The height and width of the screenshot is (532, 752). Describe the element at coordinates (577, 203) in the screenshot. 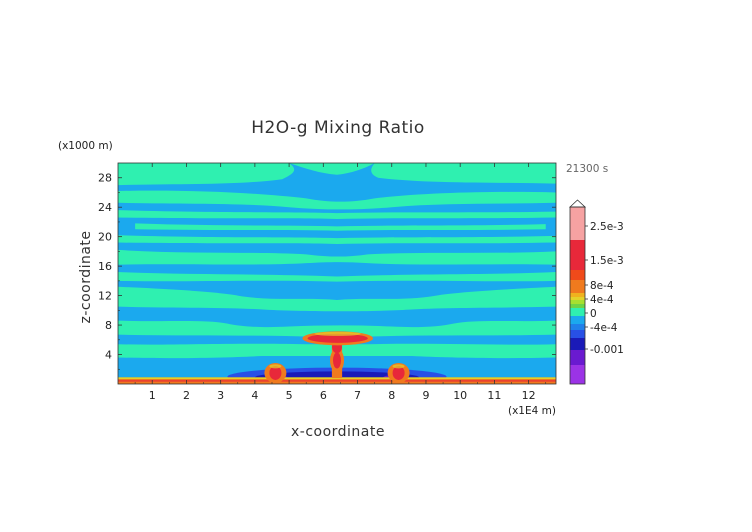

I see `colorbar-arrow` at that location.